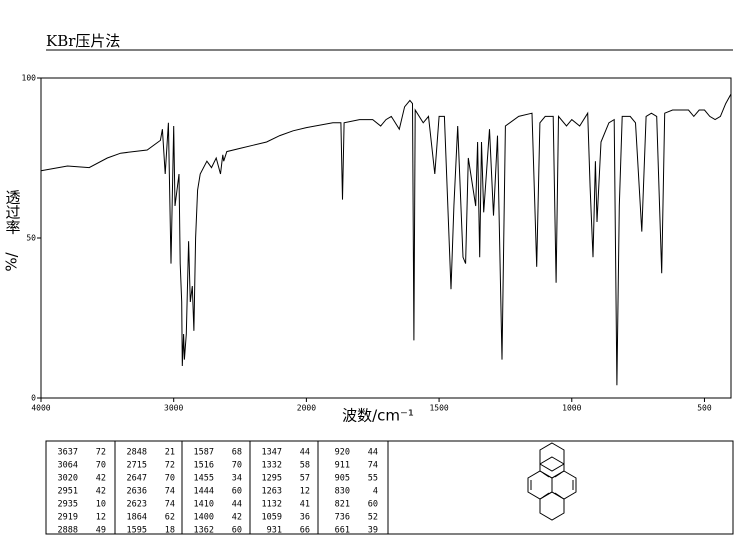 The image size is (737, 539). Describe the element at coordinates (571, 408) in the screenshot. I see `x-tick-label: 1000` at that location.